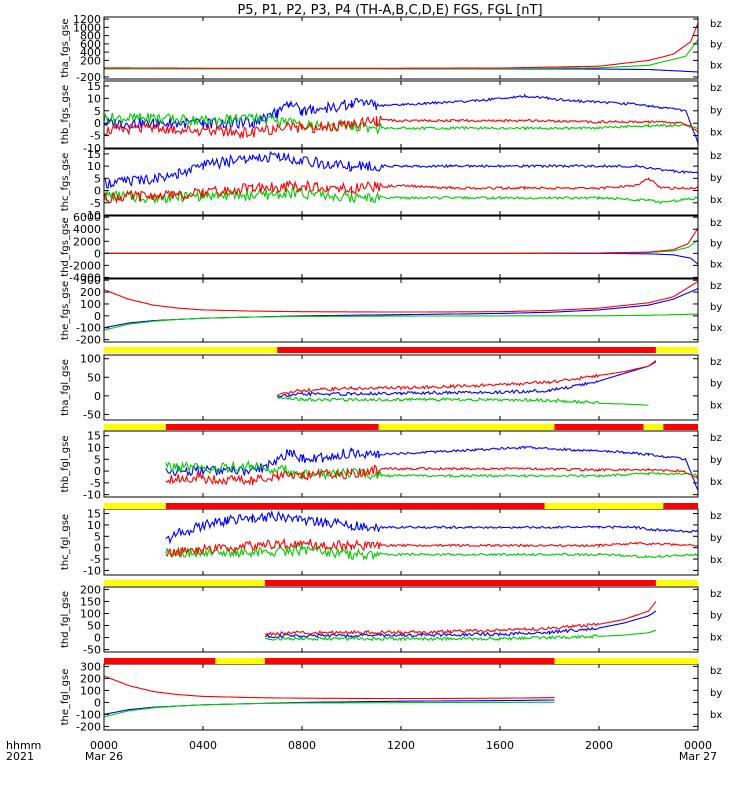  What do you see at coordinates (87, 217) in the screenshot?
I see `y-tick-label: 6000` at bounding box center [87, 217].